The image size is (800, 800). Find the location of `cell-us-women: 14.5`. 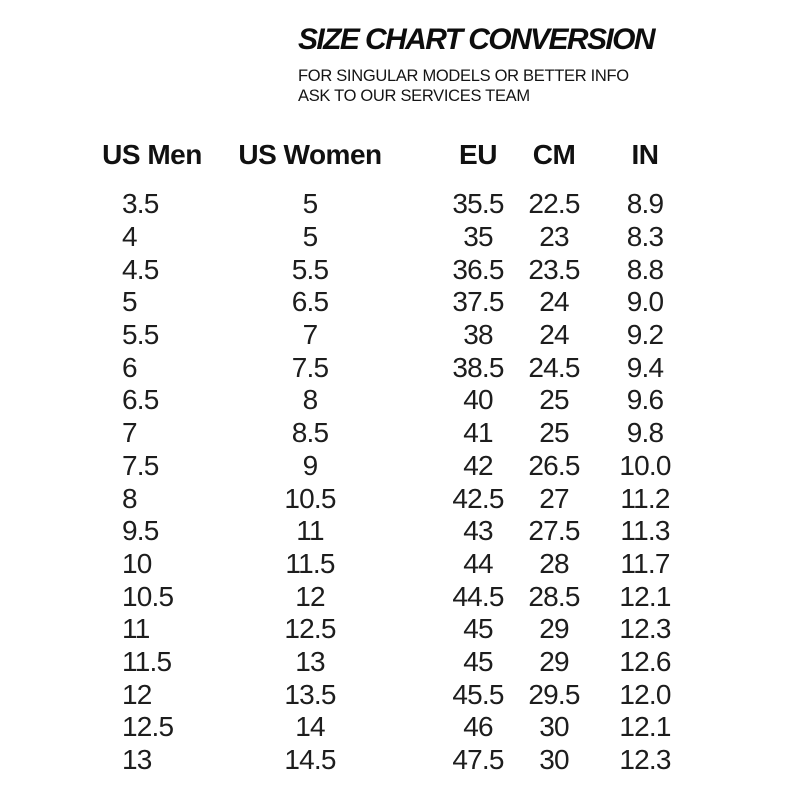

cell-us-women: 14.5 is located at coordinates (310, 760).